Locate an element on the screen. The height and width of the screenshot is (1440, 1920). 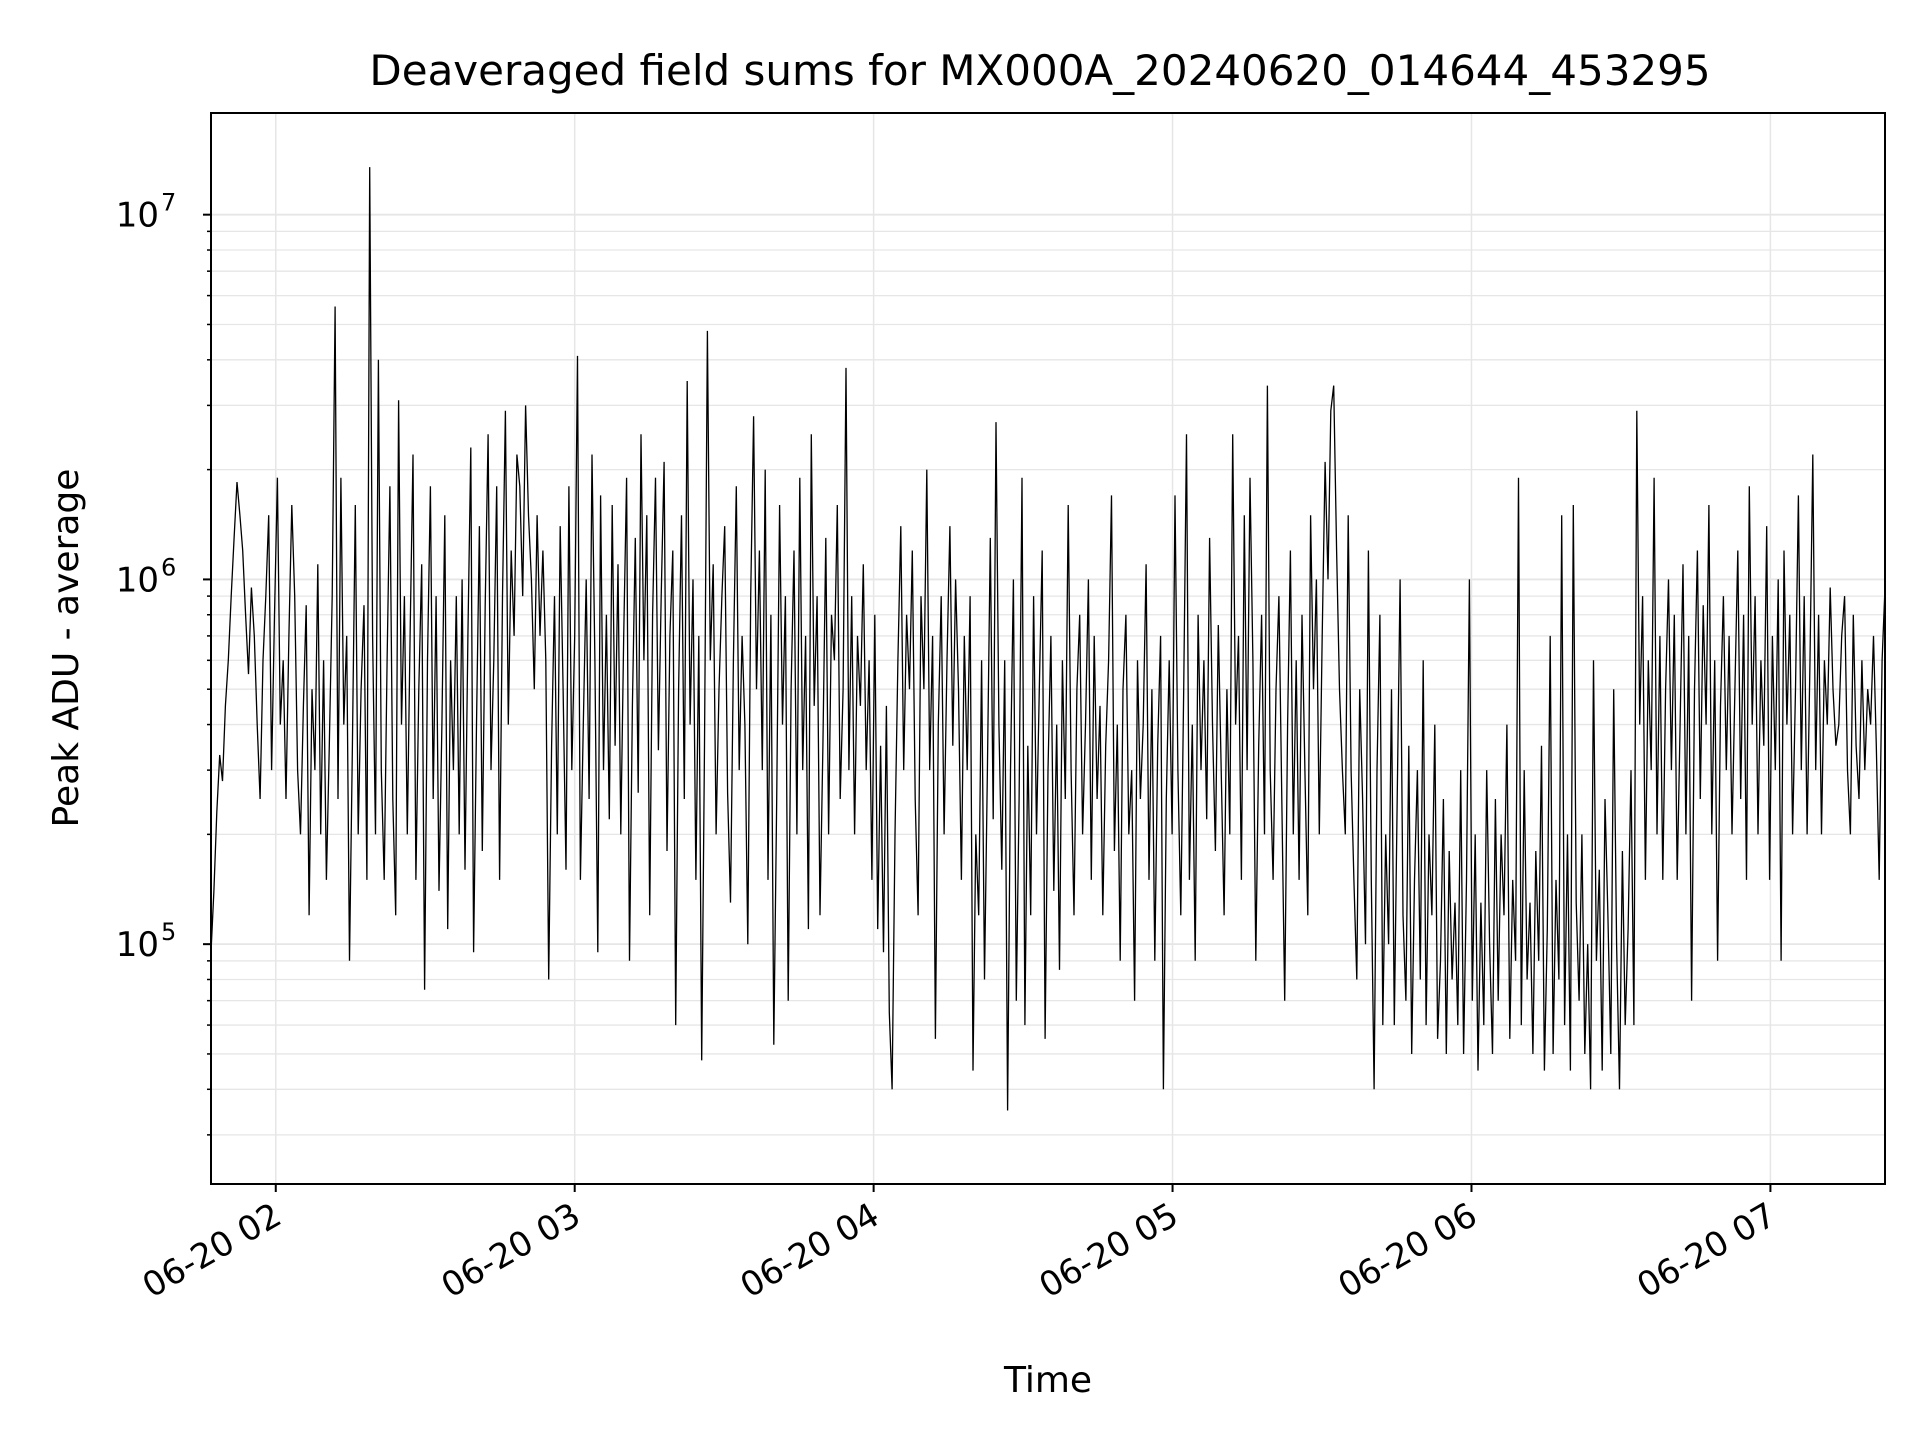
x-axis-label: Time is located at coordinates (1047, 1380).